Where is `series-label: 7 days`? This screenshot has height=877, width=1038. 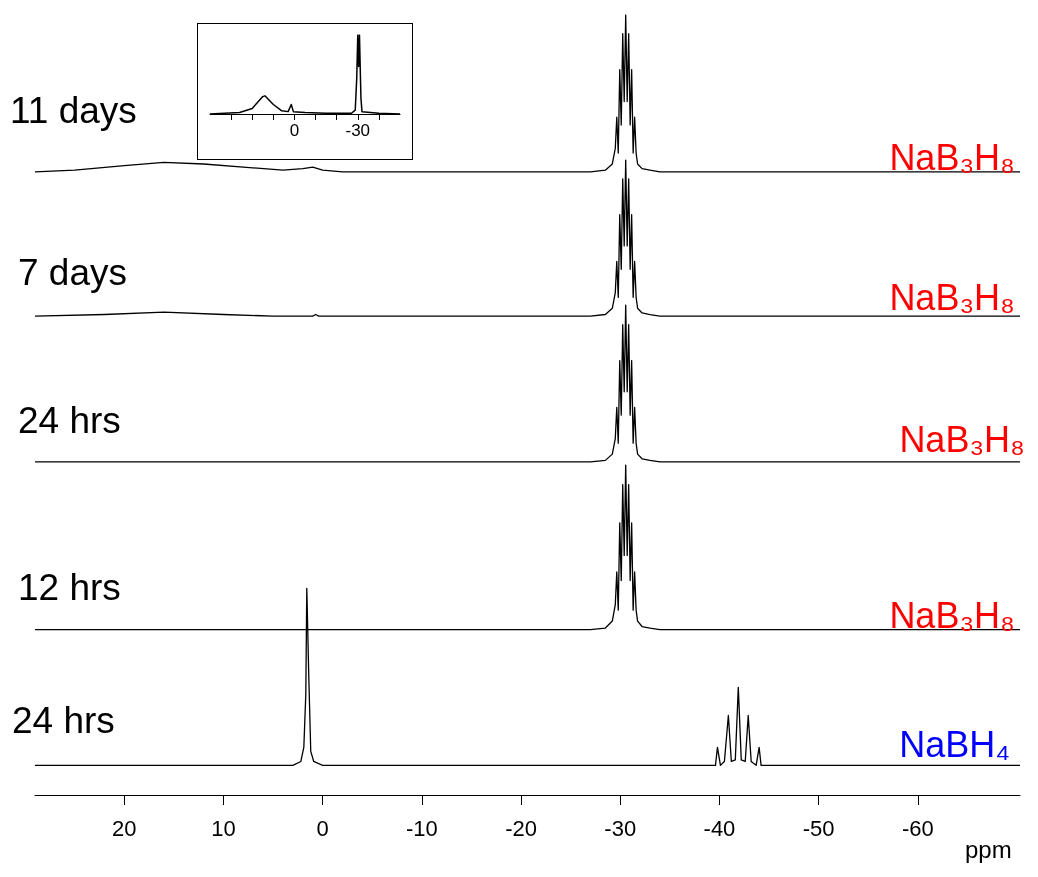
series-label: 7 days is located at coordinates (73, 272).